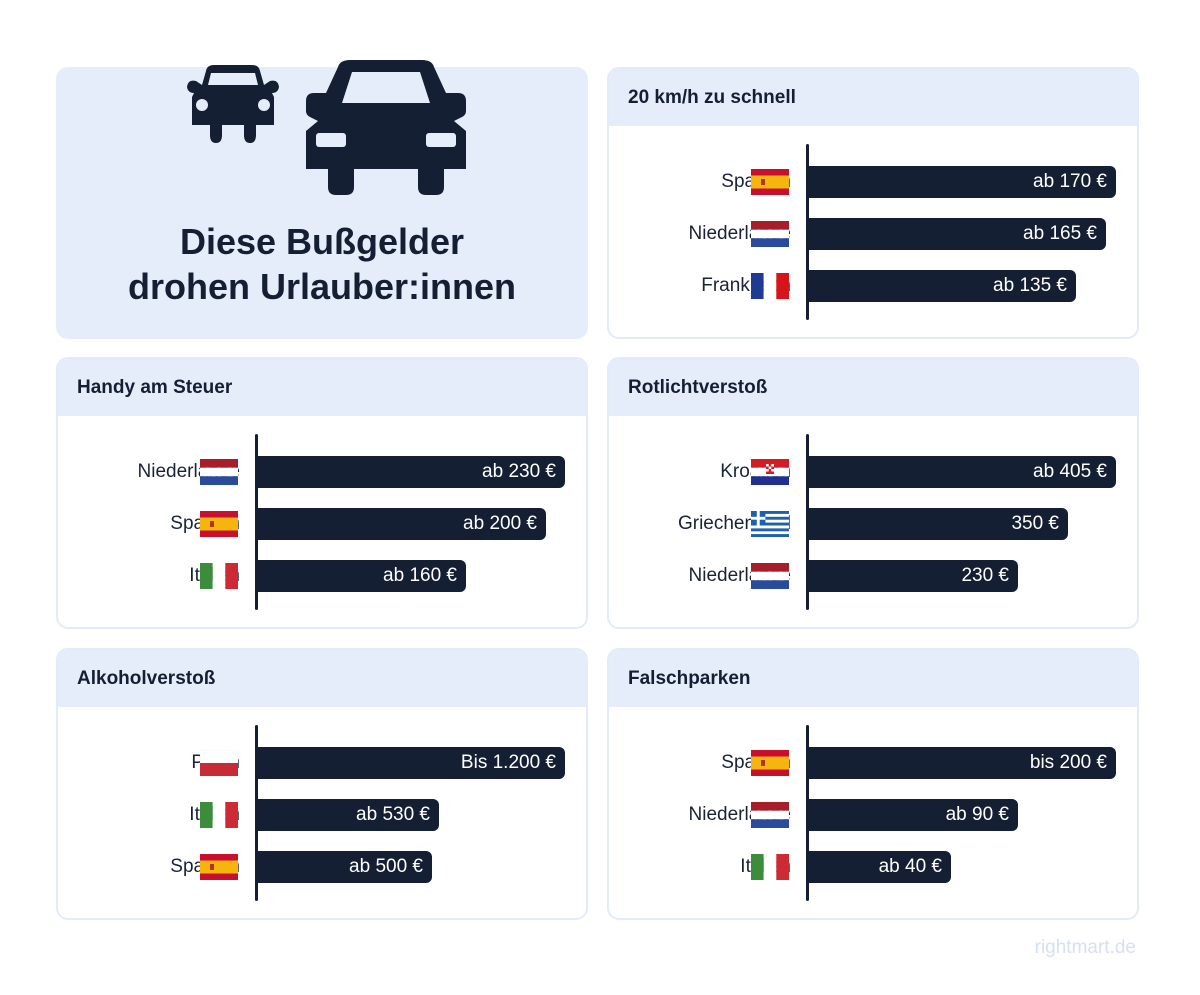 This screenshot has height=995, width=1200. Describe the element at coordinates (938, 524) in the screenshot. I see `bar: 350 €` at that location.